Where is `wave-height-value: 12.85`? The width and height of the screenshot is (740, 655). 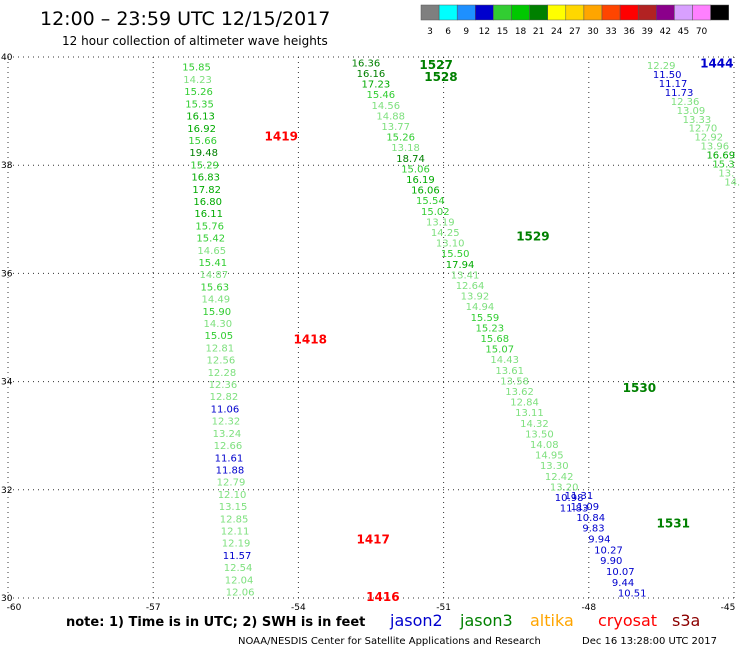
wave-height-value: 12.85 is located at coordinates (234, 519).